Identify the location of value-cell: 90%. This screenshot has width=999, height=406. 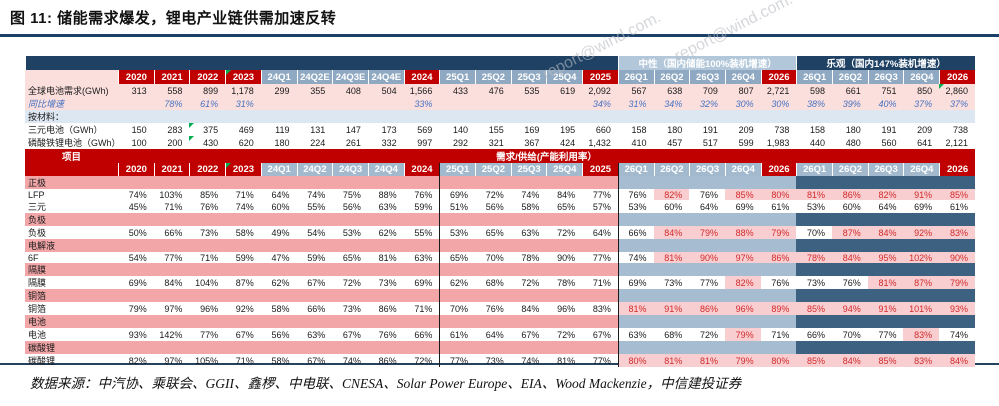
(707, 257).